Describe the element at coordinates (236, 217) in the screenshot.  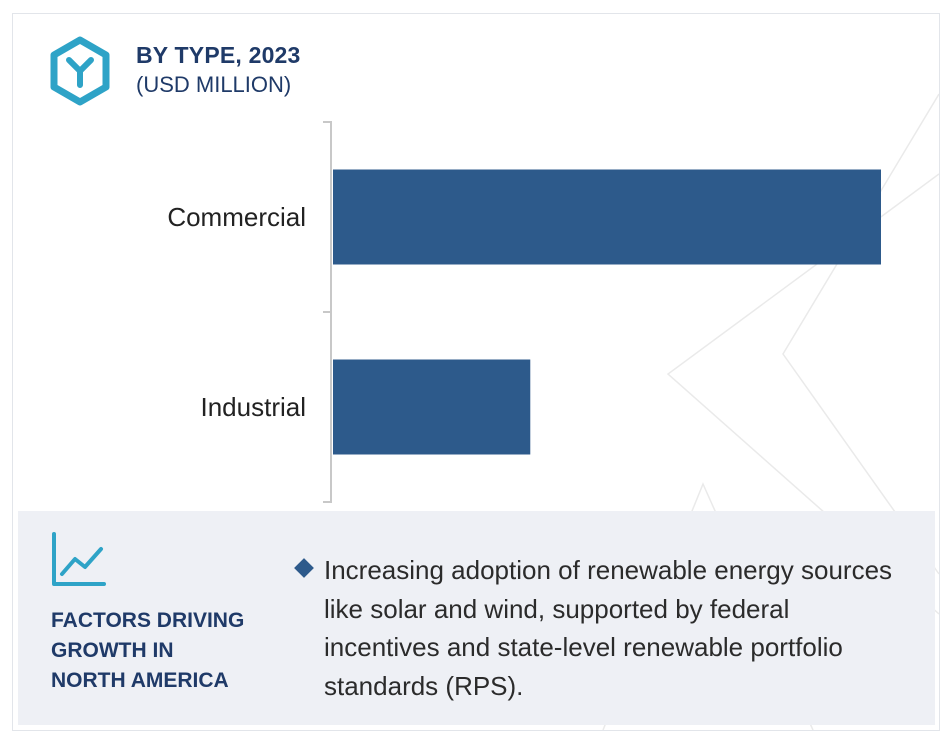
I see `category-label: Commercial` at that location.